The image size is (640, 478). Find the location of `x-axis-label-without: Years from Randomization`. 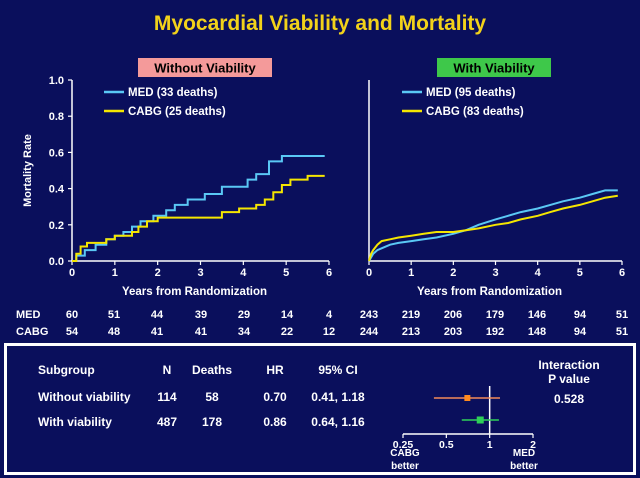

x-axis-label-without: Years from Randomization is located at coordinates (194, 292).